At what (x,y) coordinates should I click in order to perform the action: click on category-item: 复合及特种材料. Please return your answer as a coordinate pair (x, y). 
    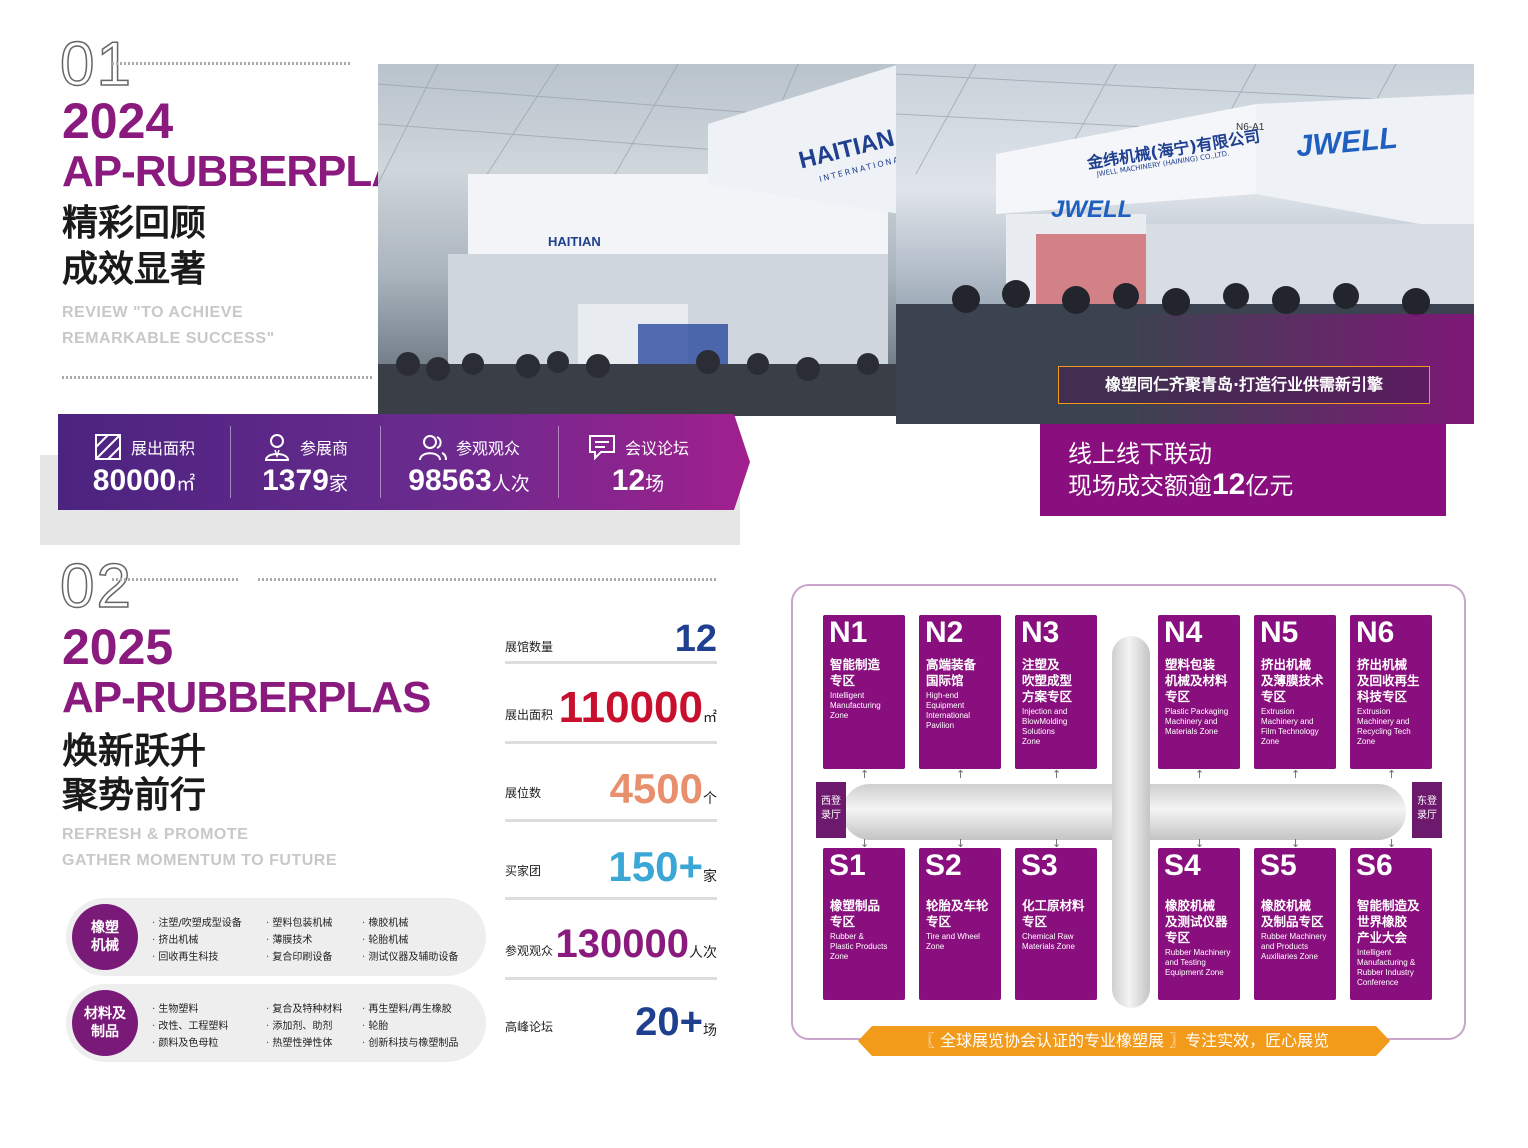
    Looking at the image, I should click on (304, 1007).